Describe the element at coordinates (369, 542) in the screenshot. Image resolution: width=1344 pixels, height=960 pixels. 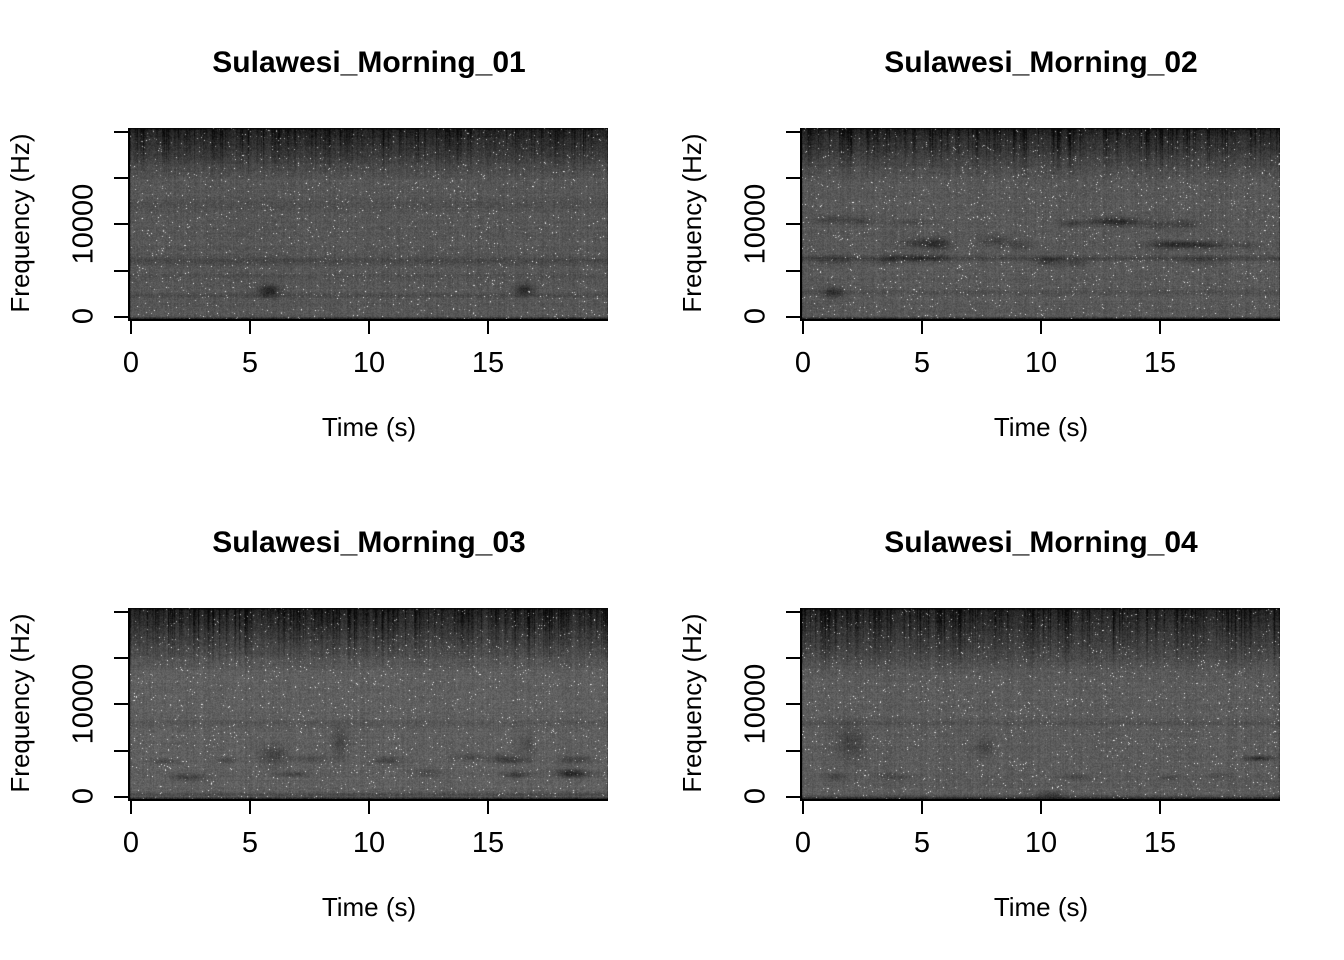
I see `panel-title: Sulawesi_Morning_03` at that location.